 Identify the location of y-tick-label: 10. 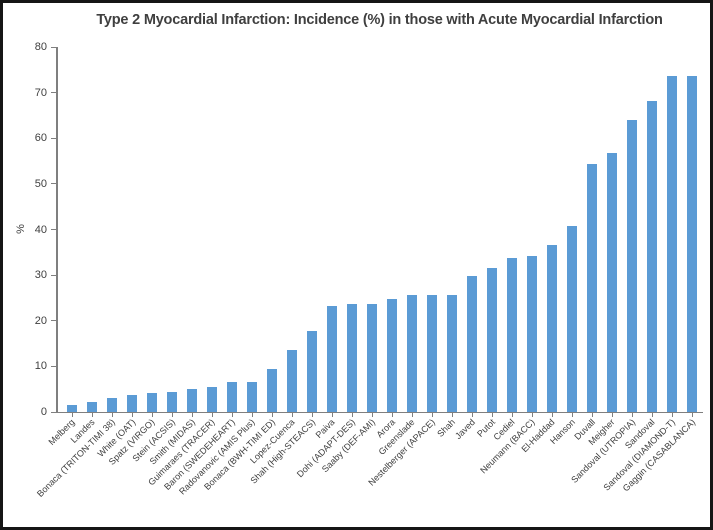
(40, 366).